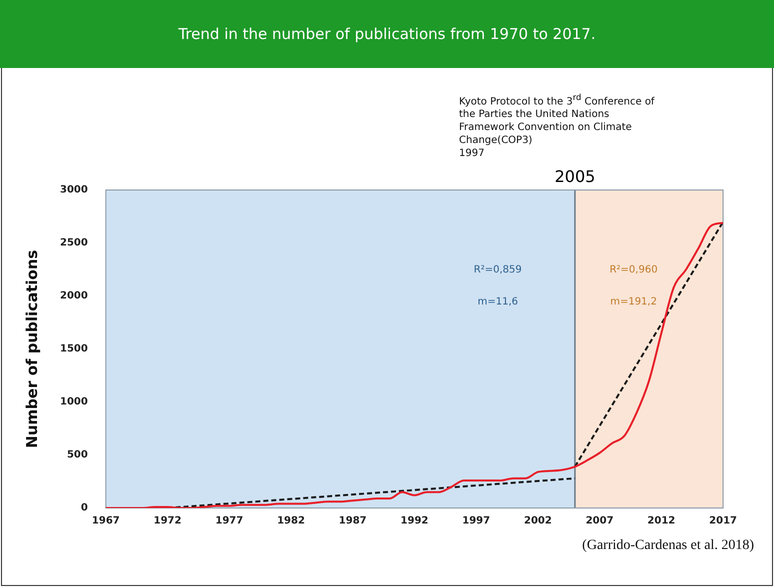 The image size is (774, 587). What do you see at coordinates (106, 521) in the screenshot?
I see `x-tick-label: 1967` at bounding box center [106, 521].